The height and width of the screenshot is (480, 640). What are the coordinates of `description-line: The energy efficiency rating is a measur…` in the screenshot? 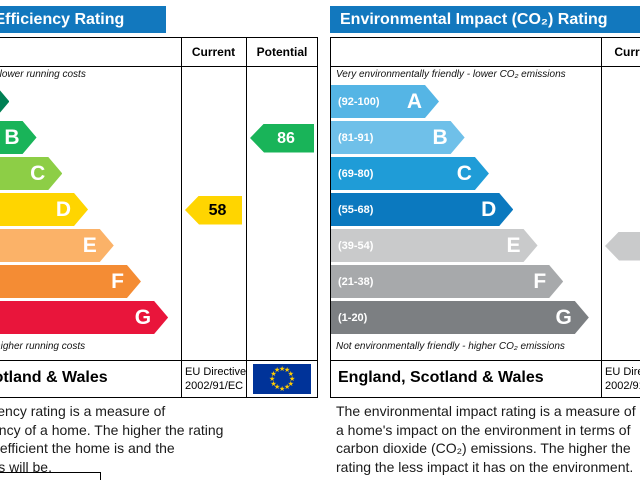 It's located at (83, 411).